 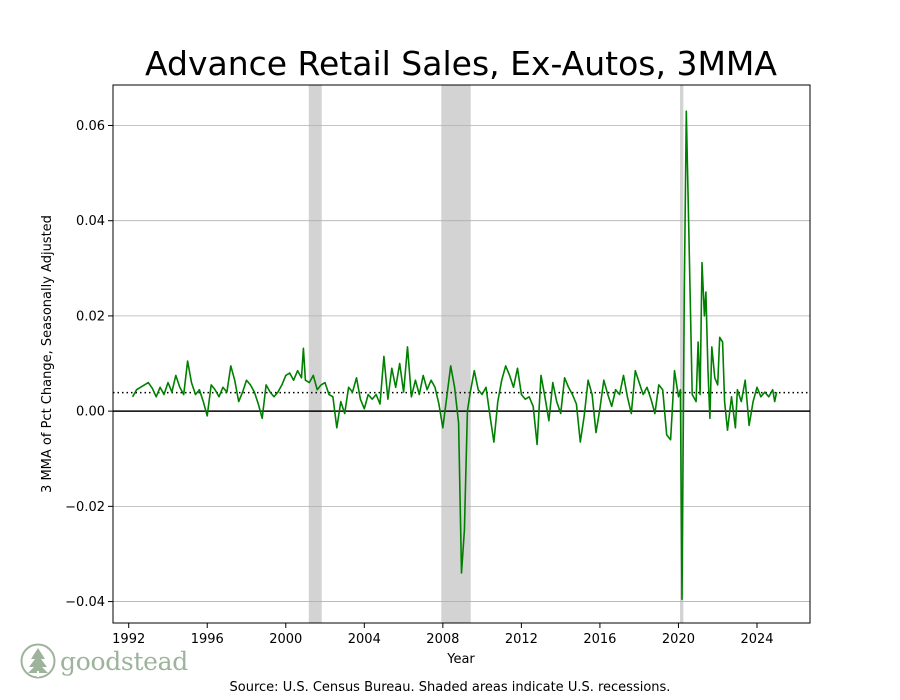 What do you see at coordinates (47, 354) in the screenshot?
I see `y-axis-label: 3 MMA of Pct Change, Seasonally Adjusted` at bounding box center [47, 354].